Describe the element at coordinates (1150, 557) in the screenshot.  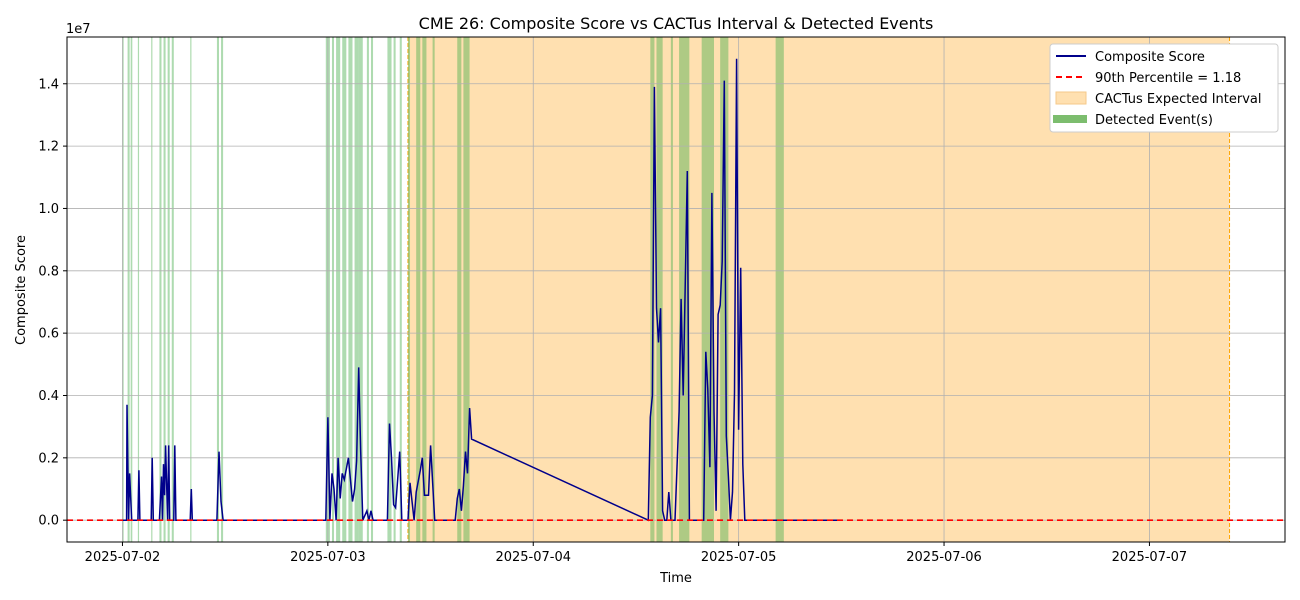
I see `x-tick-label: 2025-07-07` at that location.